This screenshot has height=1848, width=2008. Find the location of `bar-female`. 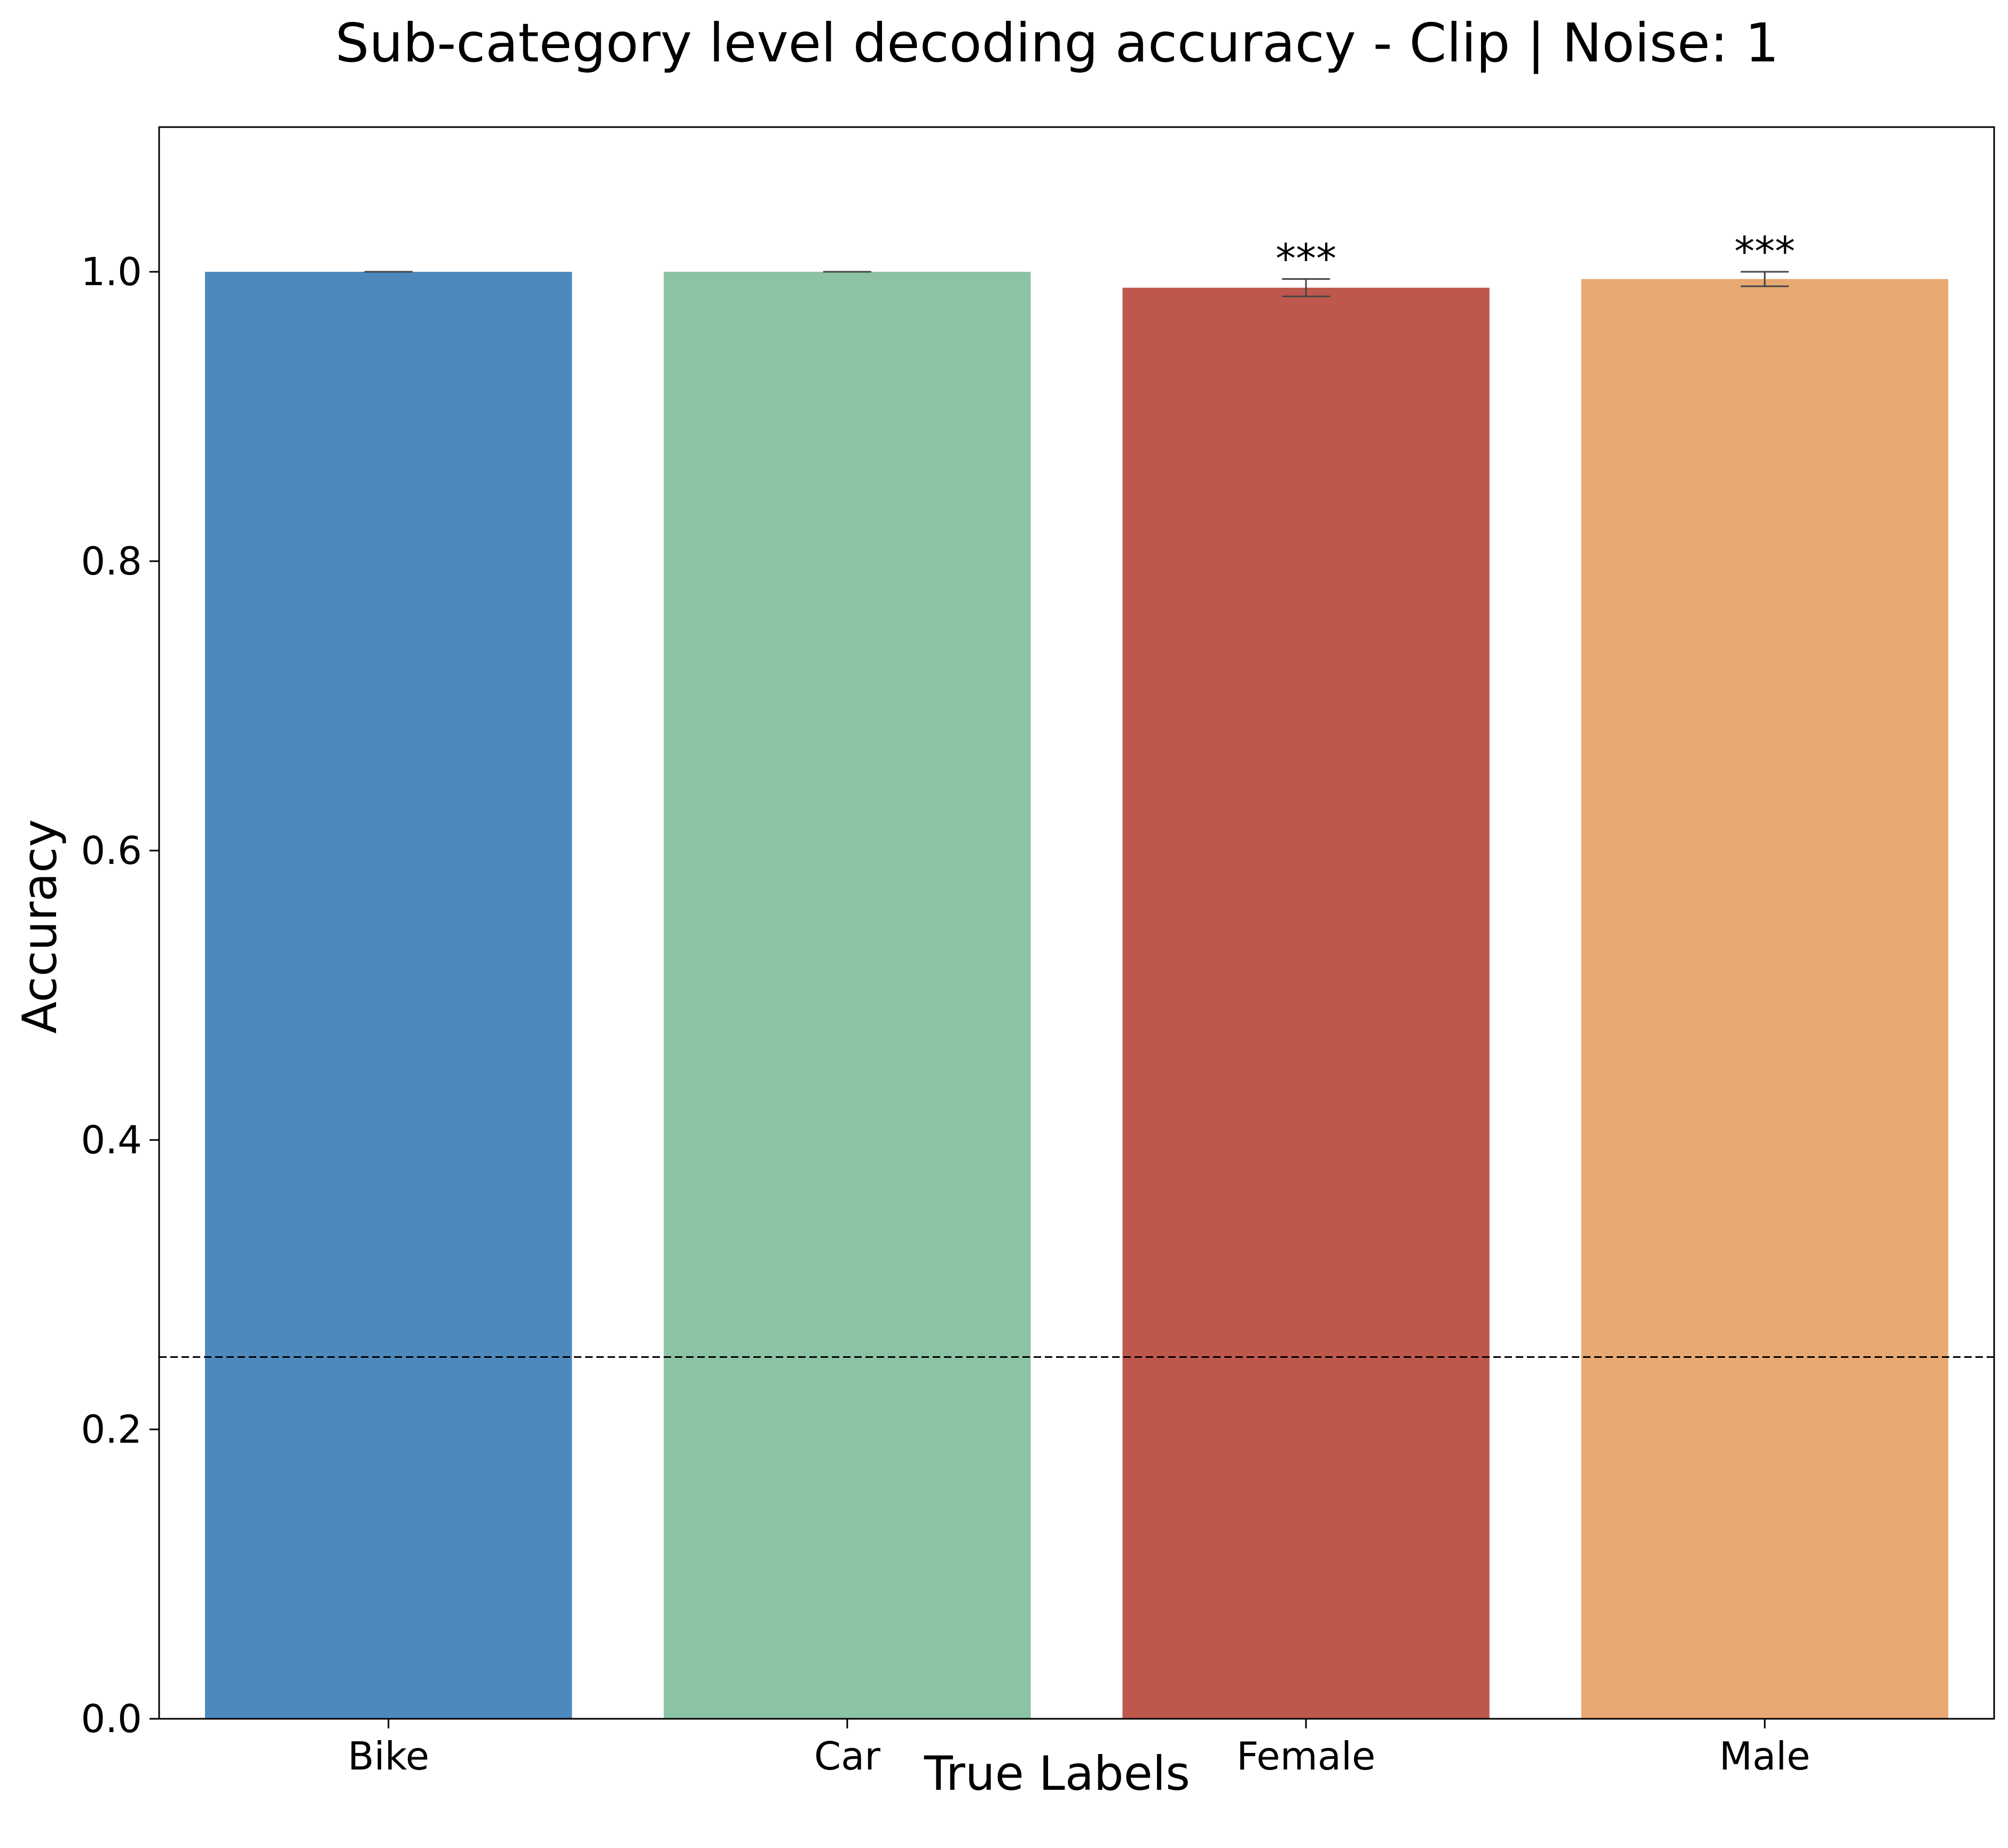

bar-female is located at coordinates (1306, 1003).